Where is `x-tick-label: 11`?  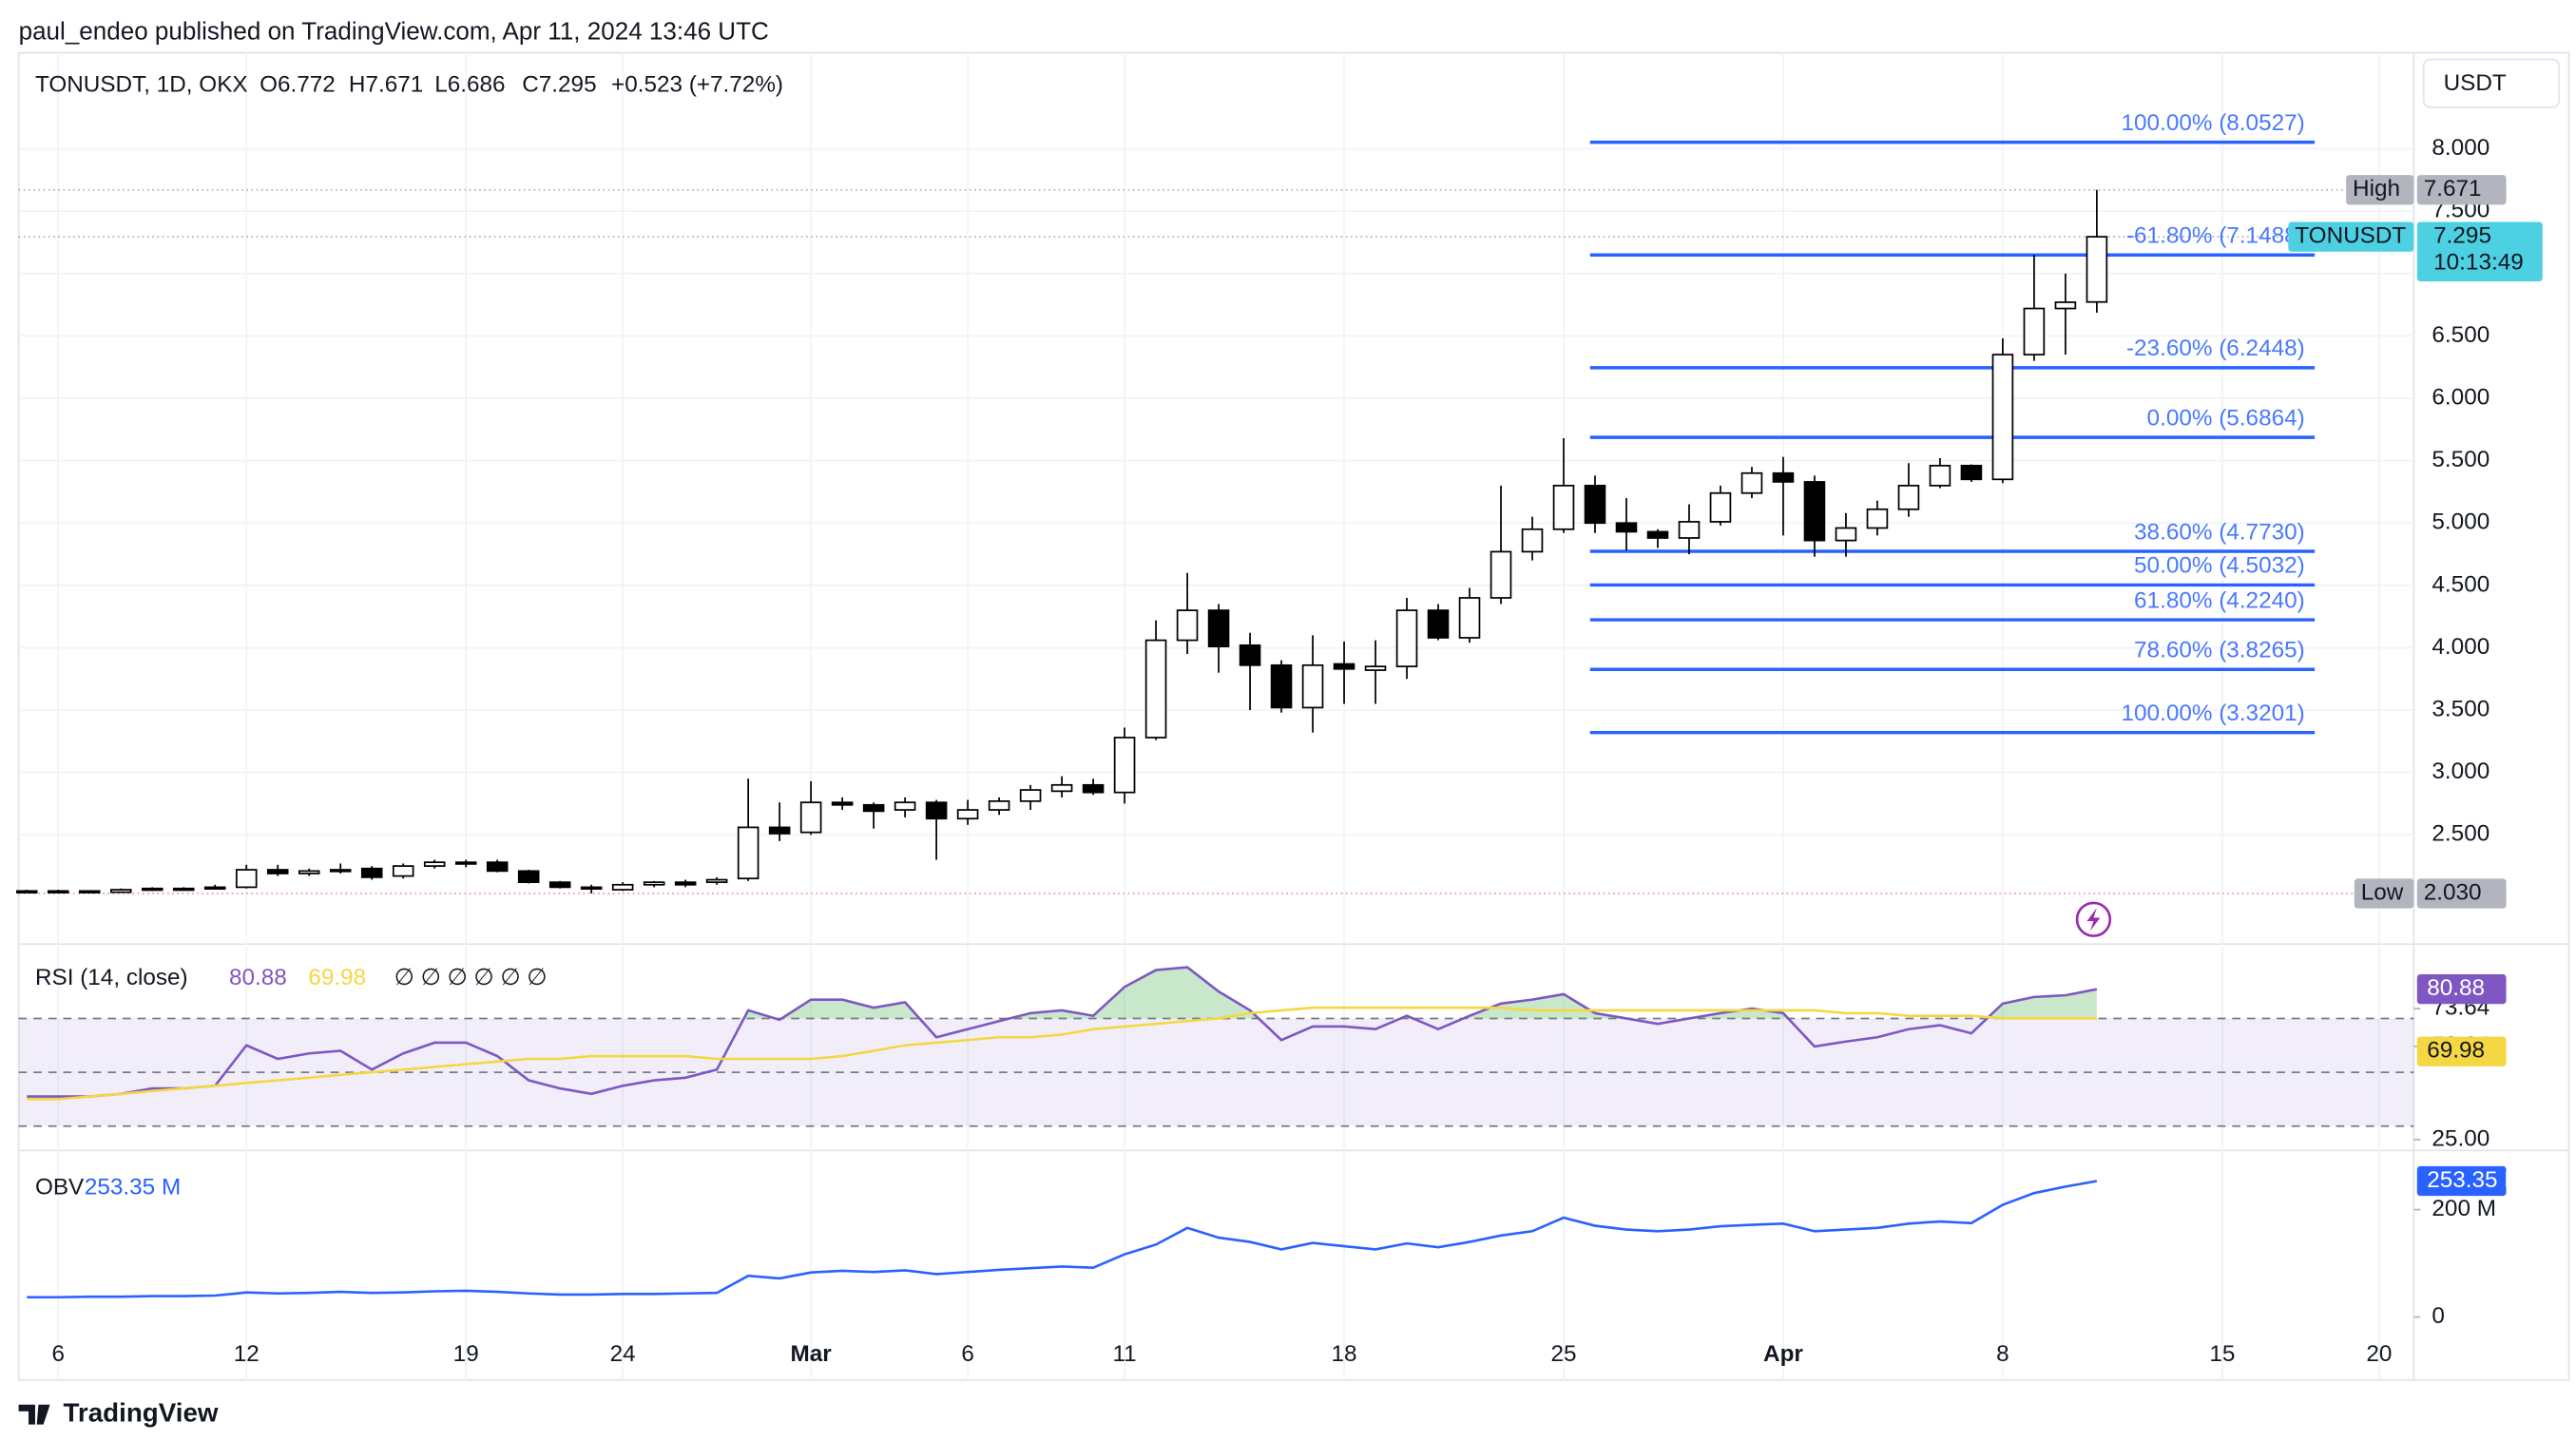
x-tick-label: 11 is located at coordinates (1124, 1354).